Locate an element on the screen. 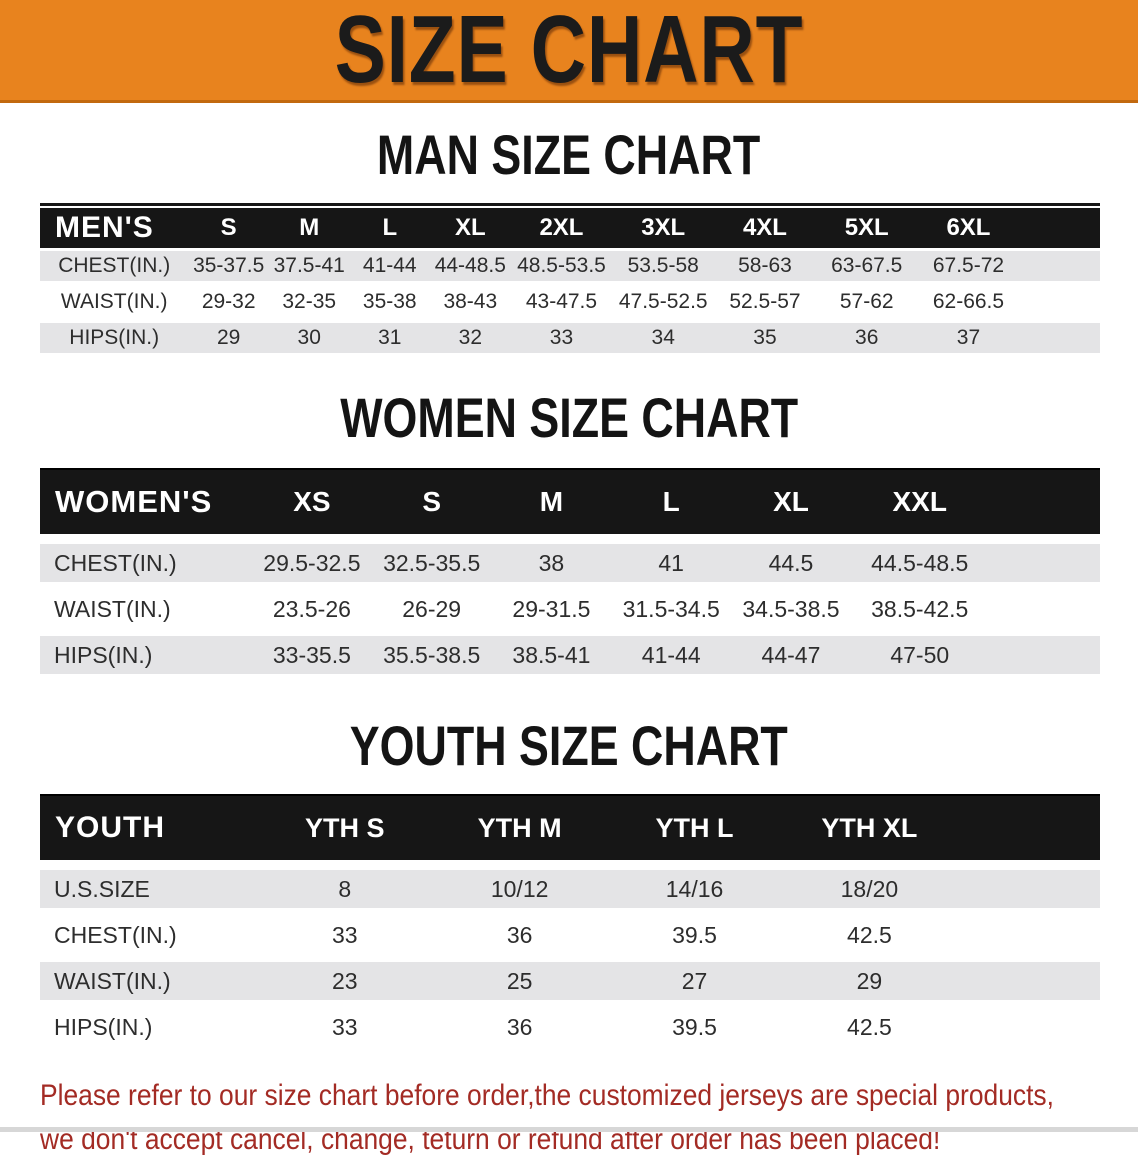 This screenshot has width=1138, height=1162. size-value: 35-37.5 is located at coordinates (228, 266).